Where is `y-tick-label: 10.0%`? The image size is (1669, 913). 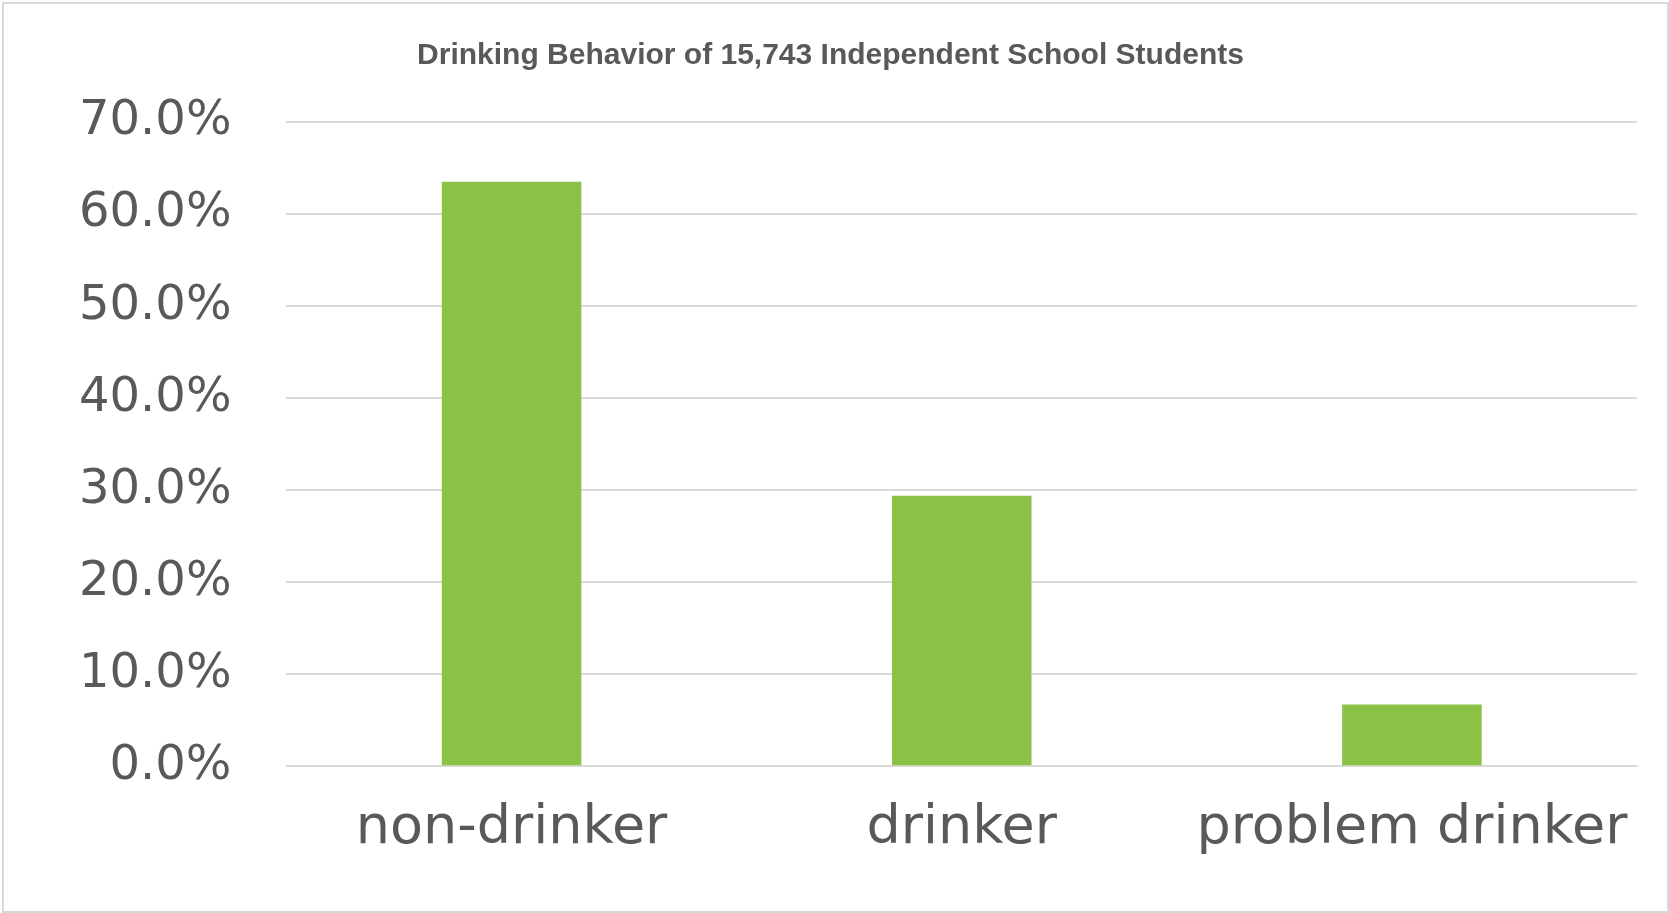 y-tick-label: 10.0% is located at coordinates (155, 669).